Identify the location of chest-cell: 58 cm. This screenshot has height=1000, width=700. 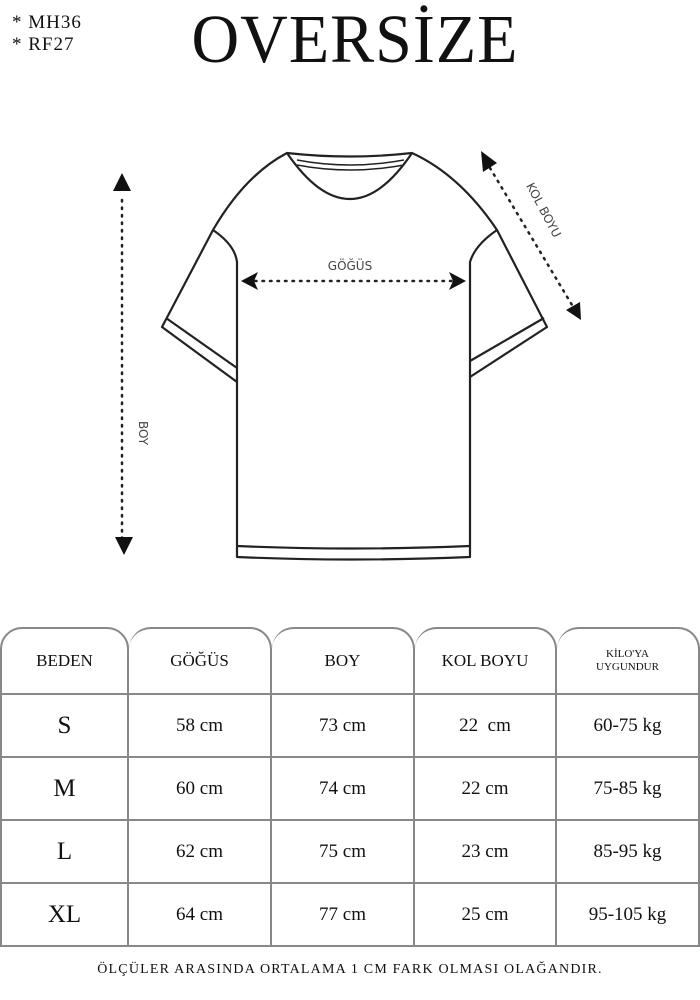
(200, 726).